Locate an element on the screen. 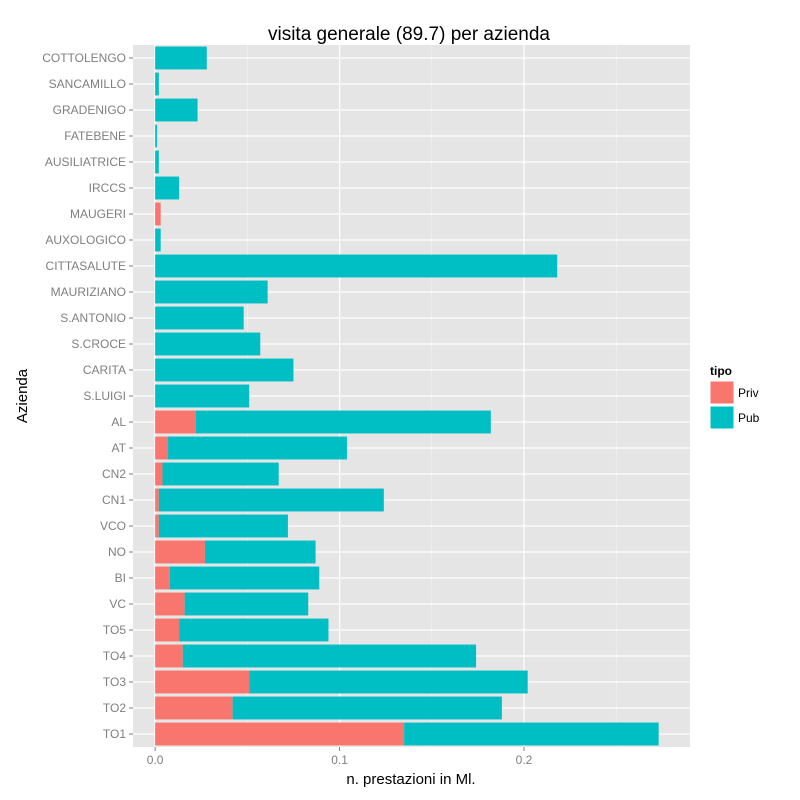  x-tick-labels: 0.0 0.1 0.2 is located at coordinates (340, 757).